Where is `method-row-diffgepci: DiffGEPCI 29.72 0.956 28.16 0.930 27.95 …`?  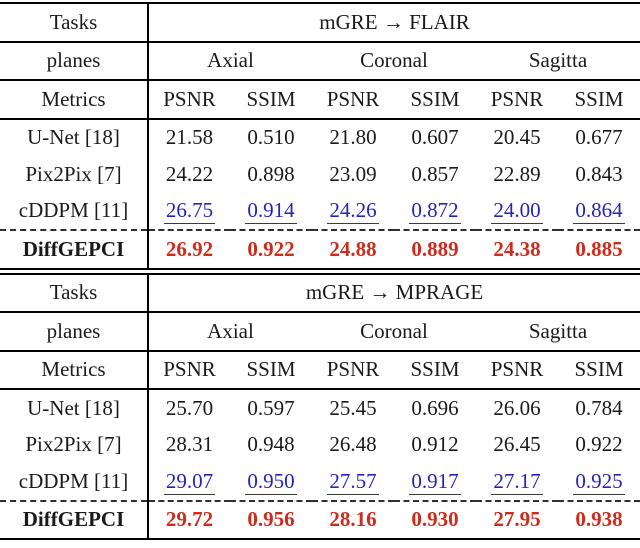
method-row-diffgepci: DiffGEPCI 29.72 0.956 28.16 0.930 27.95 … is located at coordinates (320, 519).